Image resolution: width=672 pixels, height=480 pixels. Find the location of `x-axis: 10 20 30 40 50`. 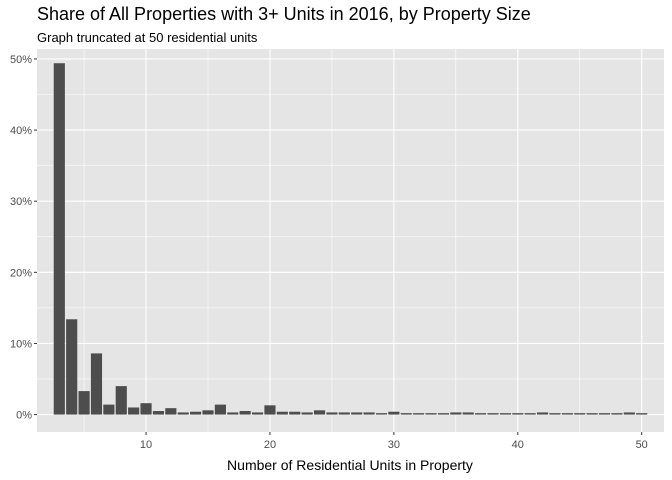

x-axis: 10 20 30 40 50 is located at coordinates (394, 441).